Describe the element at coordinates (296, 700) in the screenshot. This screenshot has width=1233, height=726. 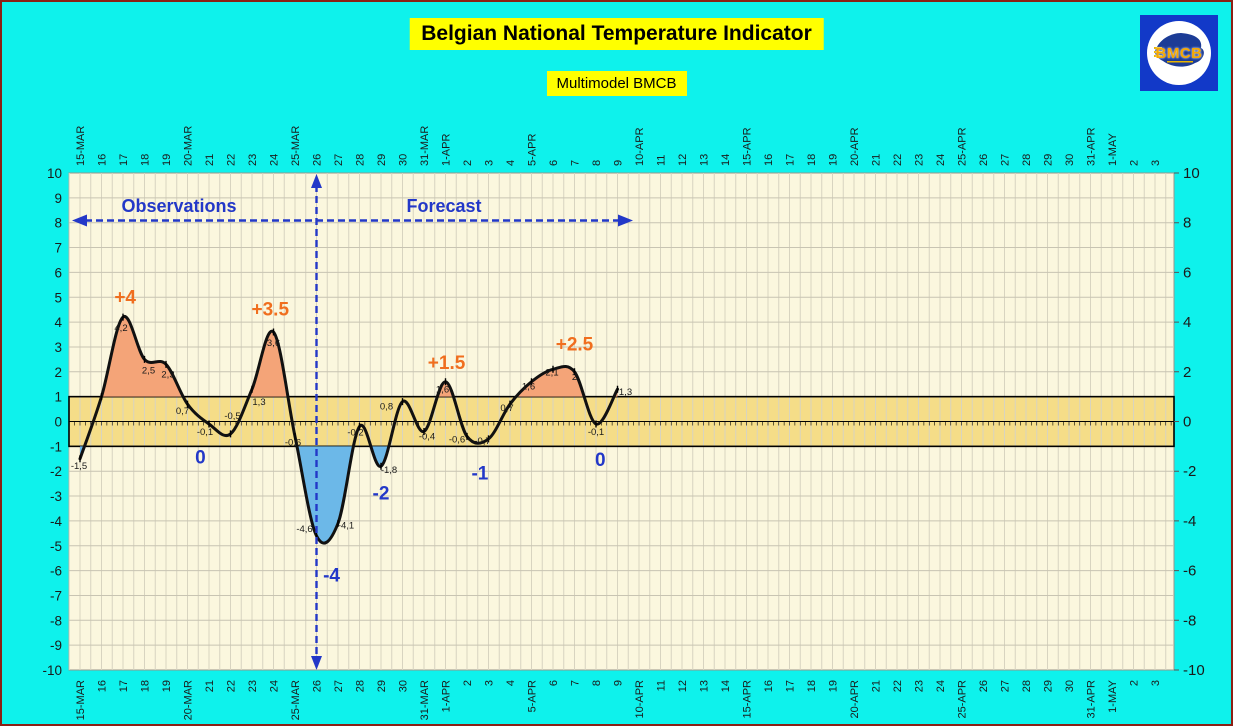
I see `svg-text: 25-MAR` at that location.